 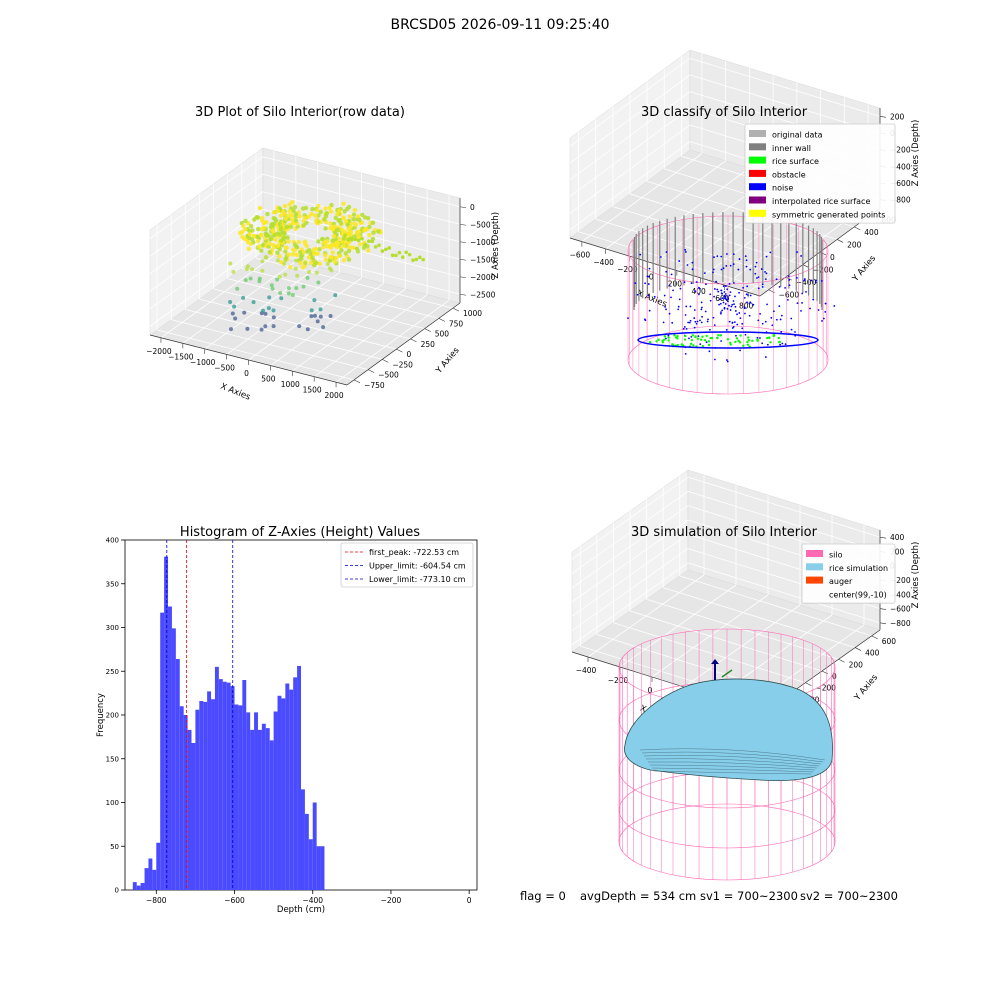 What do you see at coordinates (797, 135) in the screenshot?
I see `legend-label: original data` at bounding box center [797, 135].